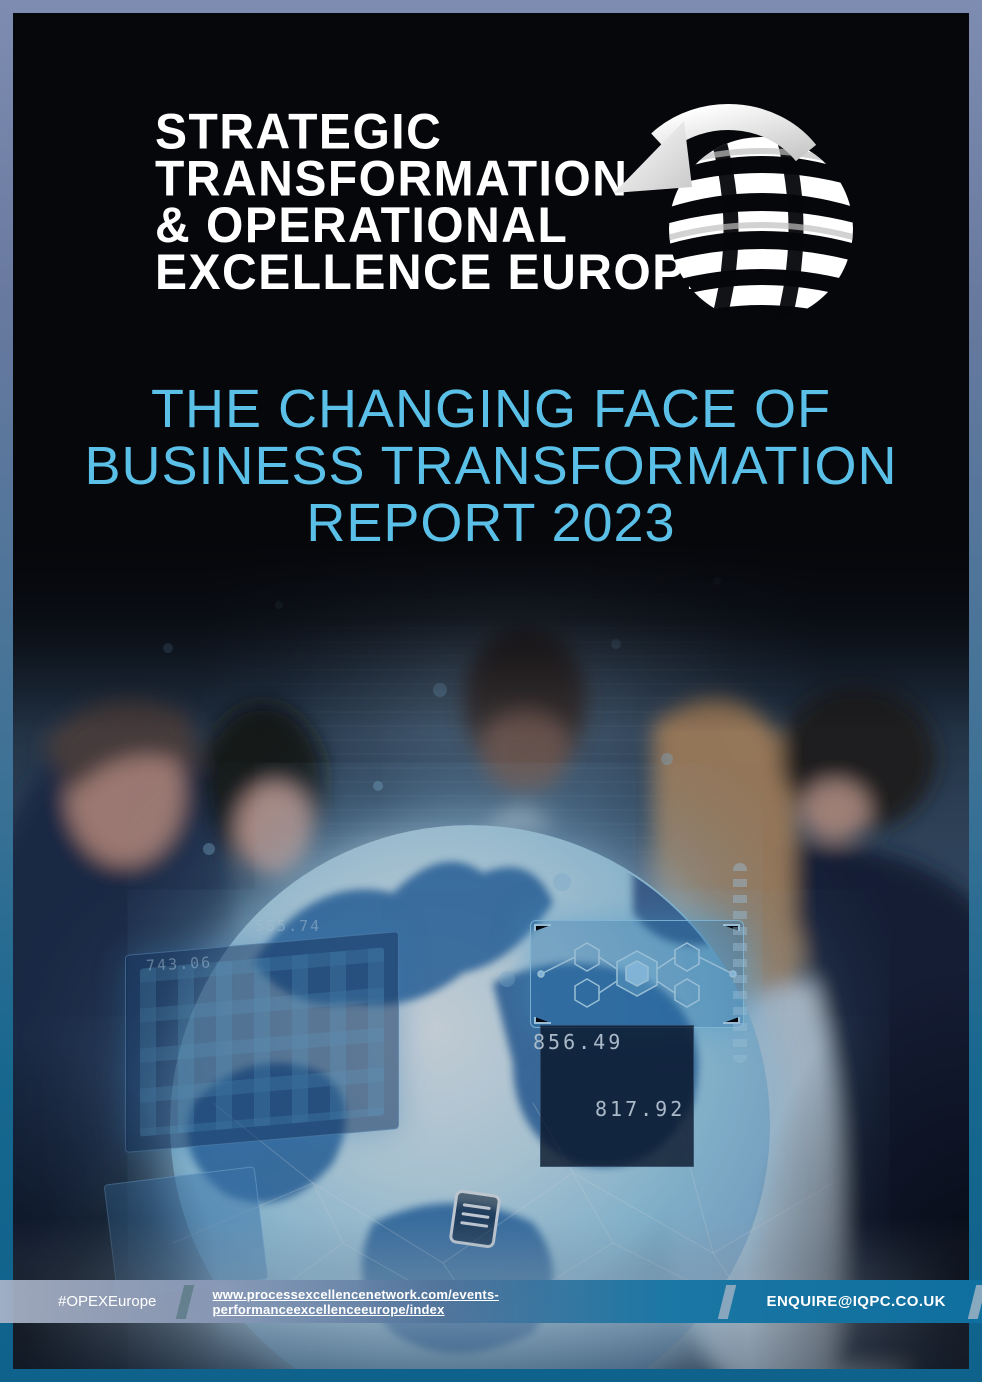 This screenshot has height=1382, width=982. Describe the element at coordinates (856, 1301) in the screenshot. I see `enquiry-email: ENQUIRE@IQPC.CO.UK` at that location.